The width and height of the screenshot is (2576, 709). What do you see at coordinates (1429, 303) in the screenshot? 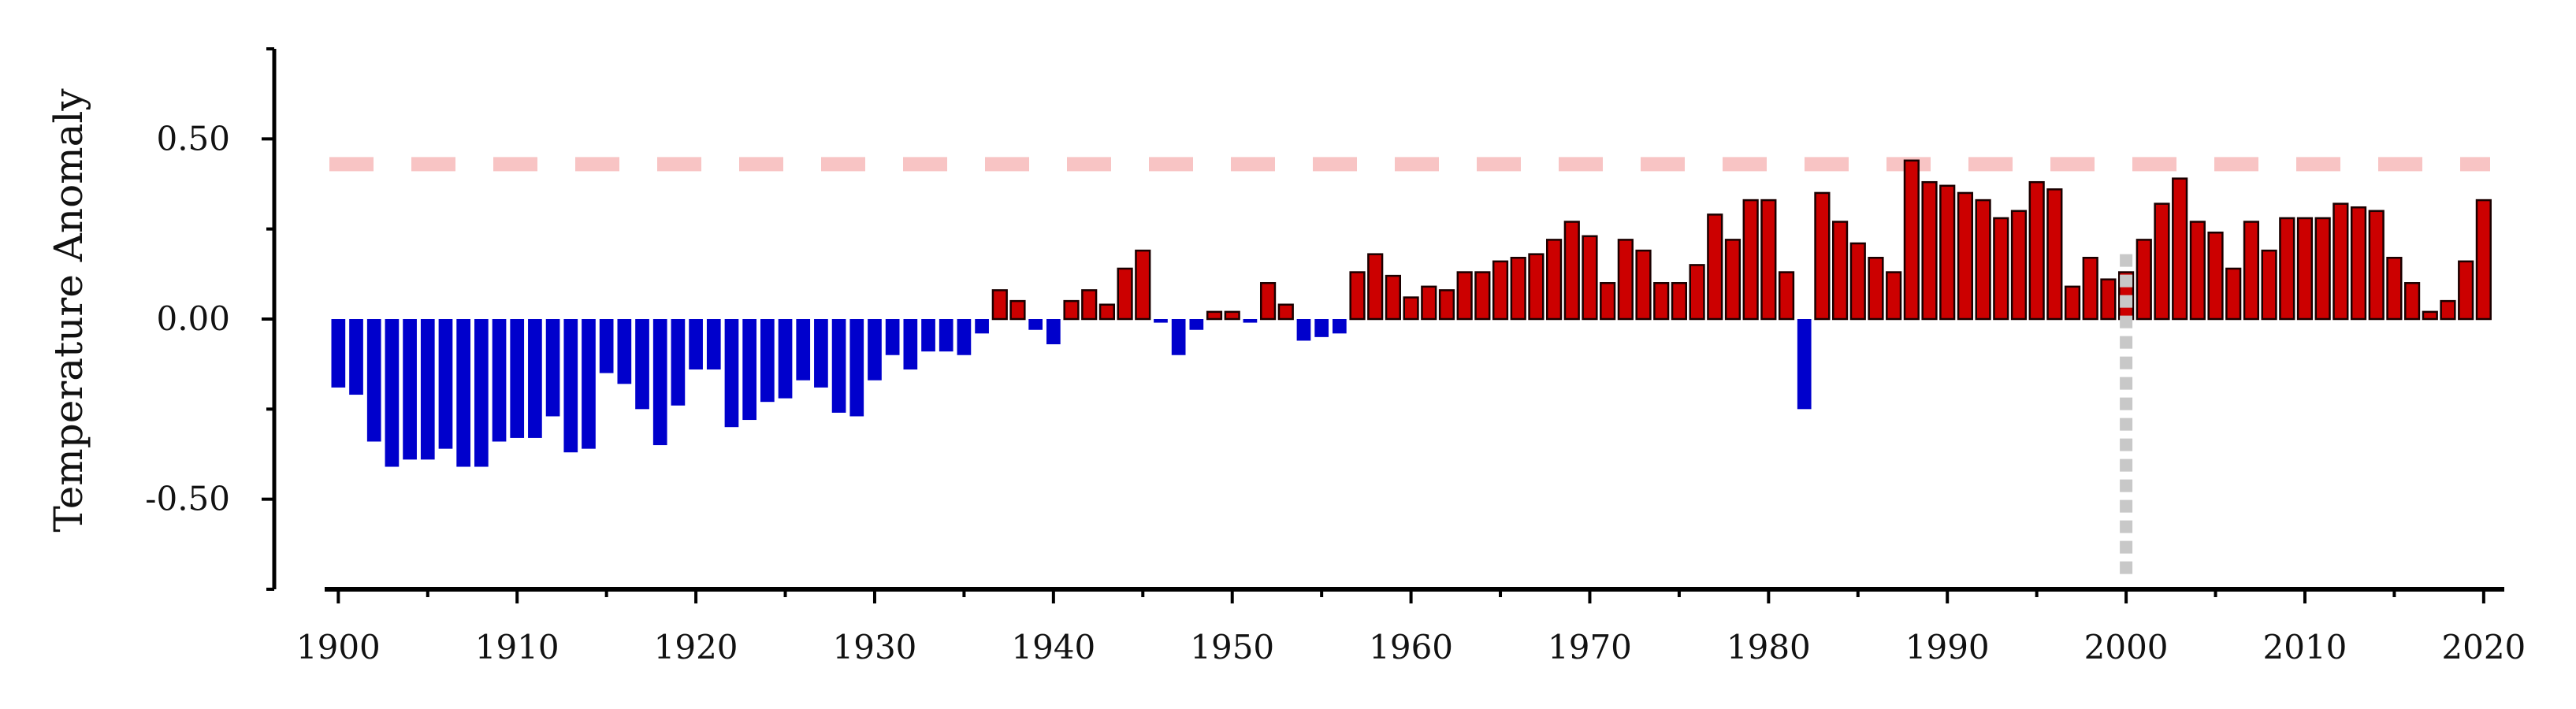
I see `bar-1961` at bounding box center [1429, 303].